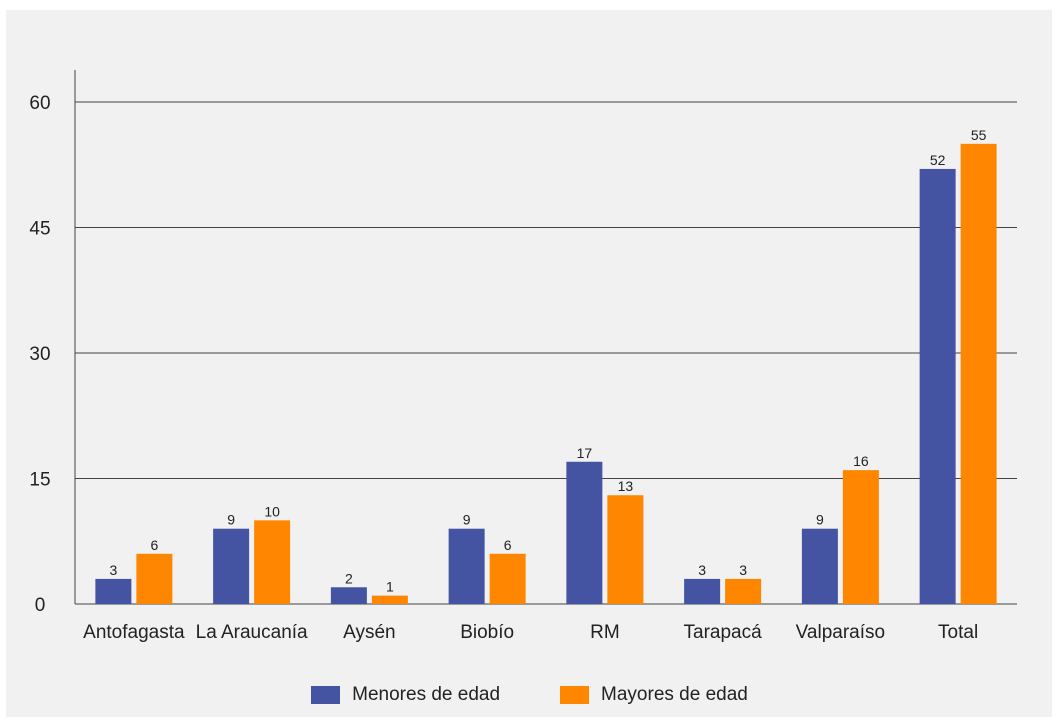 The image size is (1059, 723). I want to click on y-tick-label-2: 30, so click(39, 354).